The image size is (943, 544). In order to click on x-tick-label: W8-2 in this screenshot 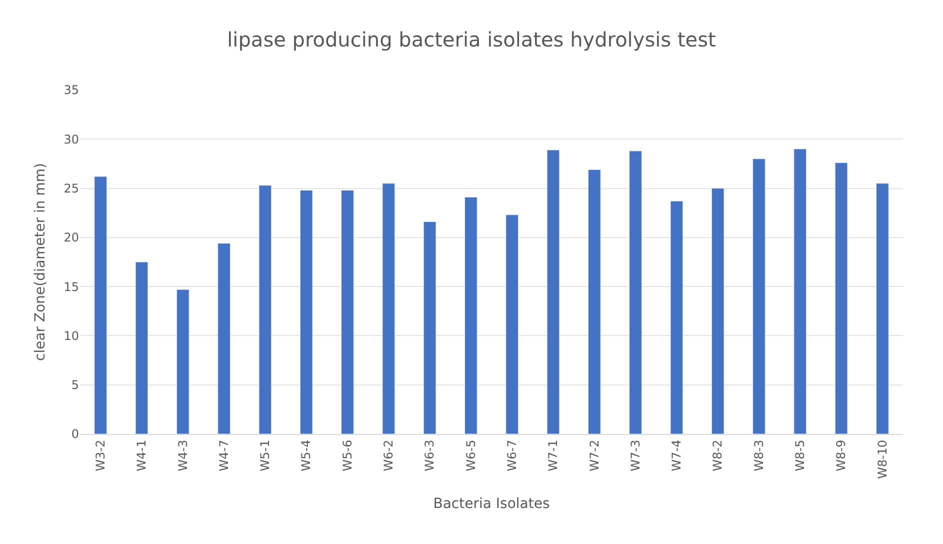, I will do `click(717, 456)`.